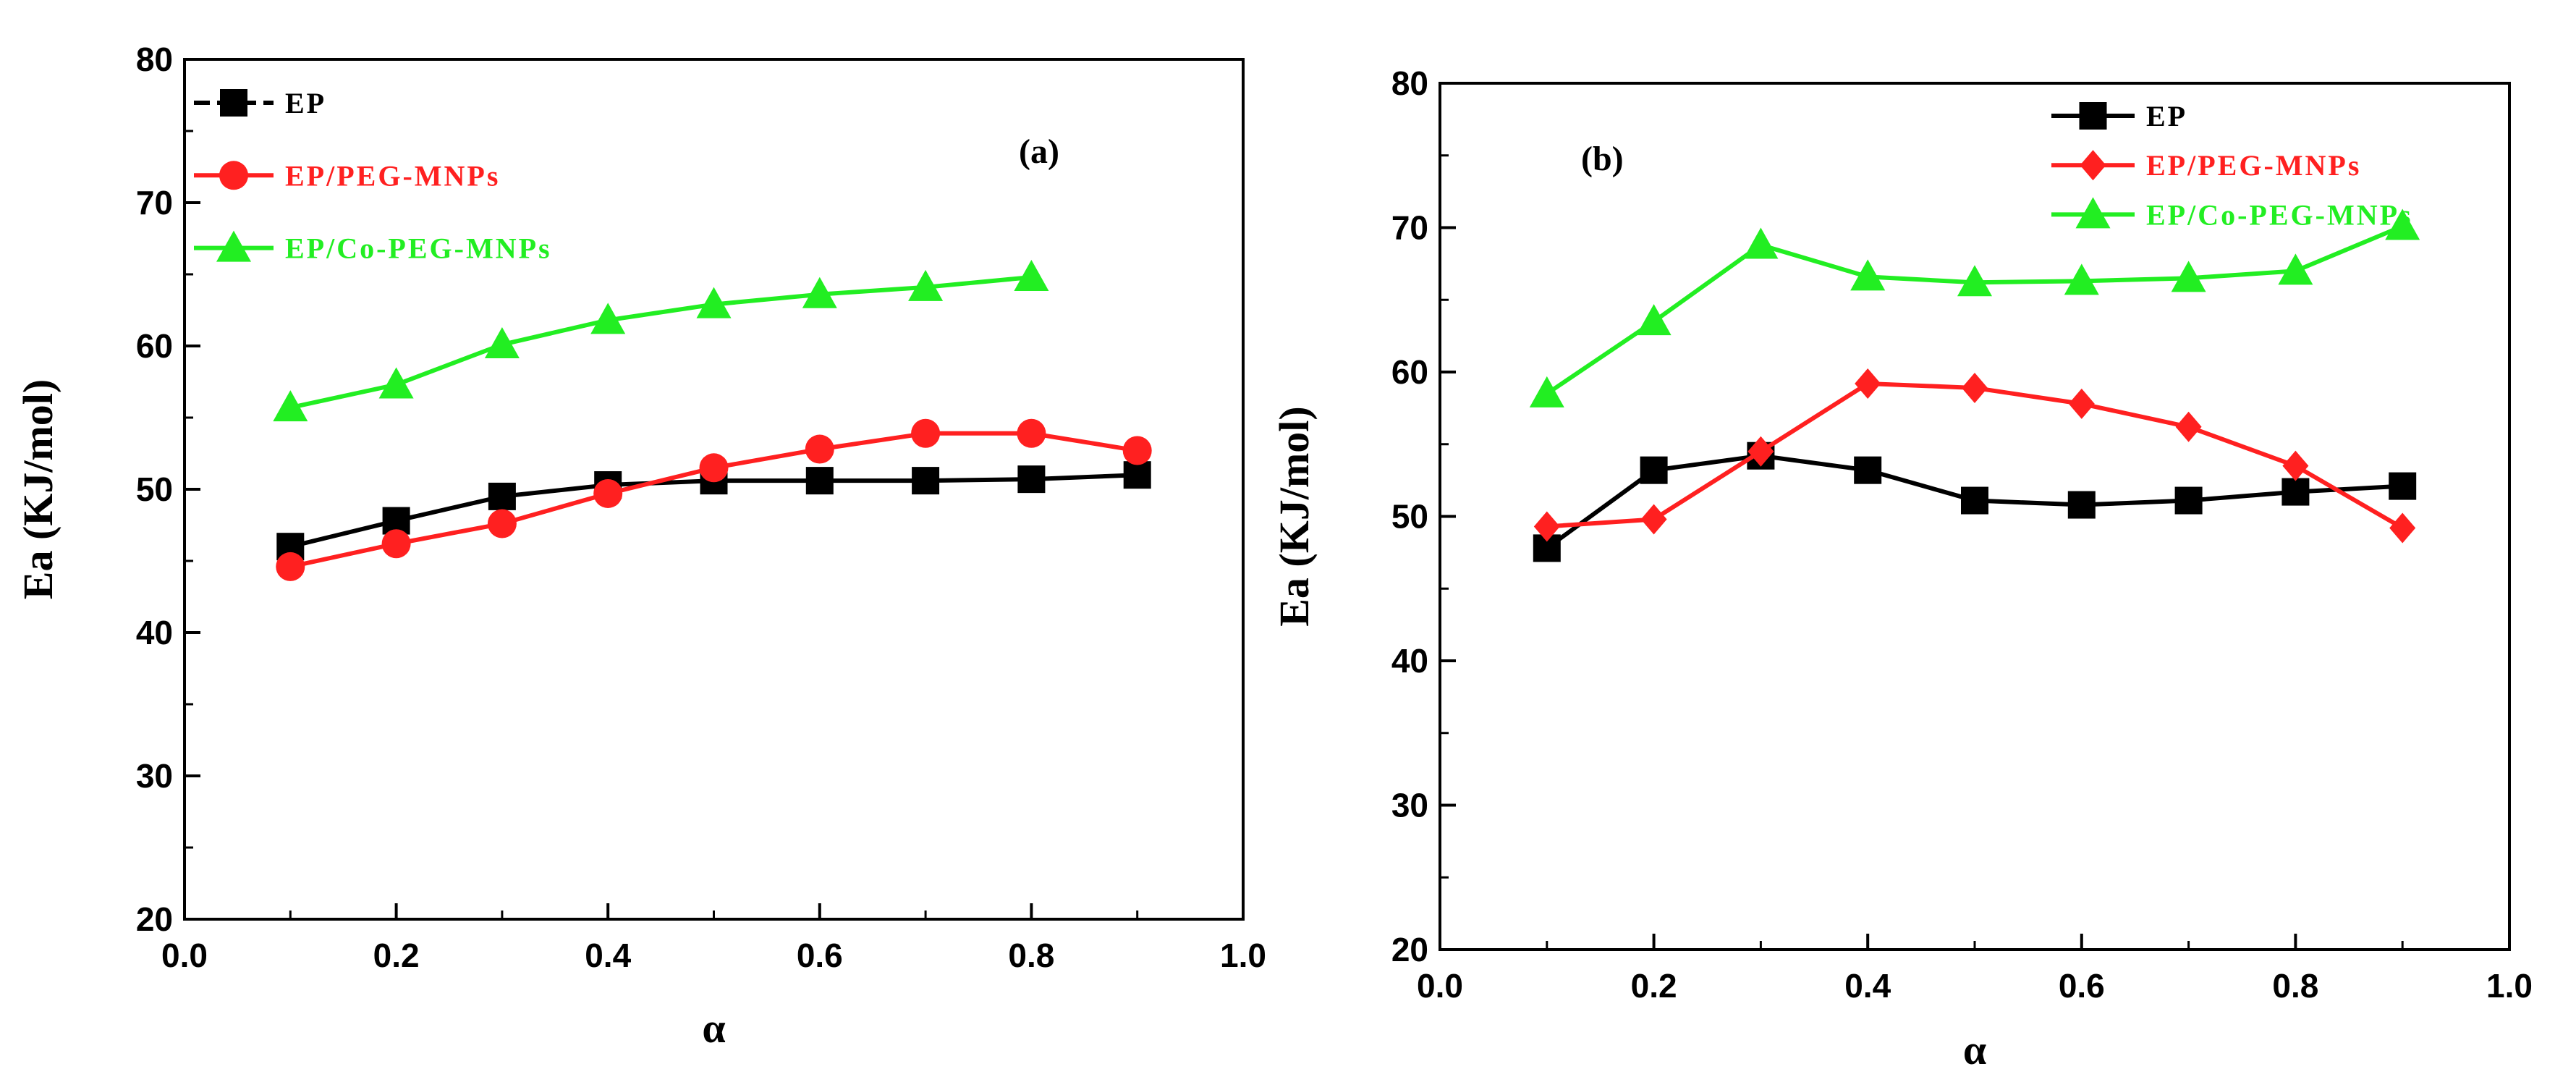 The width and height of the screenshot is (2576, 1090). Describe the element at coordinates (233, 175) in the screenshot. I see `legend-circle-marker` at that location.